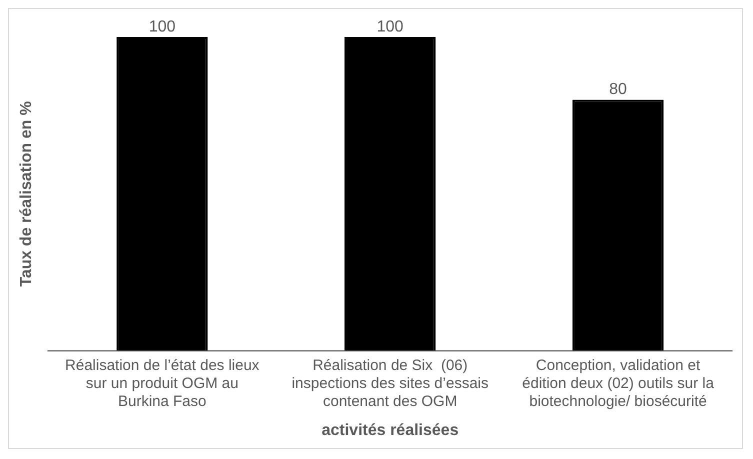 The width and height of the screenshot is (753, 459). Describe the element at coordinates (618, 89) in the screenshot. I see `data-label: 80` at that location.